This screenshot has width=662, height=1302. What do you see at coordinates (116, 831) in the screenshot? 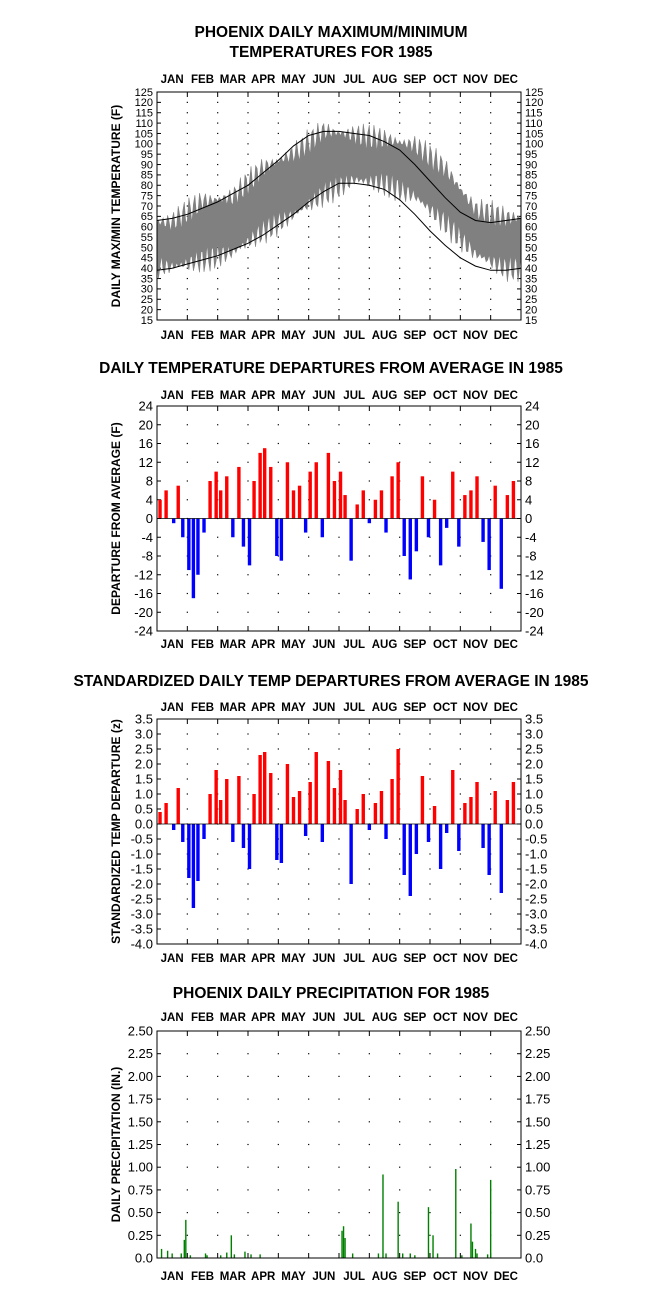
I see `y-axis-label: STANDARDIZED TEMP DEPARTURE (z)` at bounding box center [116, 831].